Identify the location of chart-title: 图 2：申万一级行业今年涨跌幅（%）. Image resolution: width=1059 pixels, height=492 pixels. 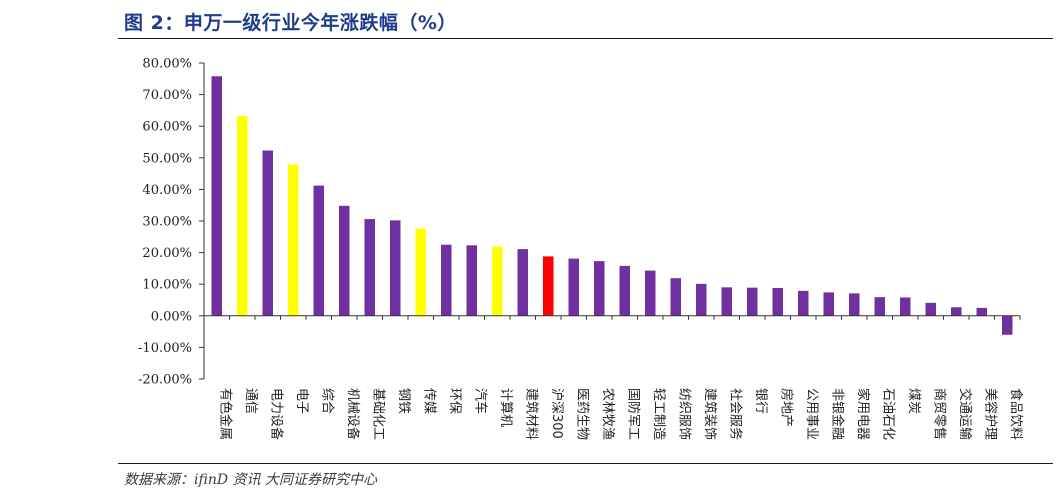
(290, 23).